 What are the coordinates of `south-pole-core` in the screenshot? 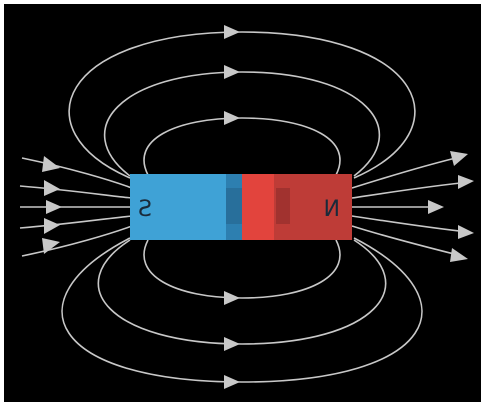 It's located at (234, 206).